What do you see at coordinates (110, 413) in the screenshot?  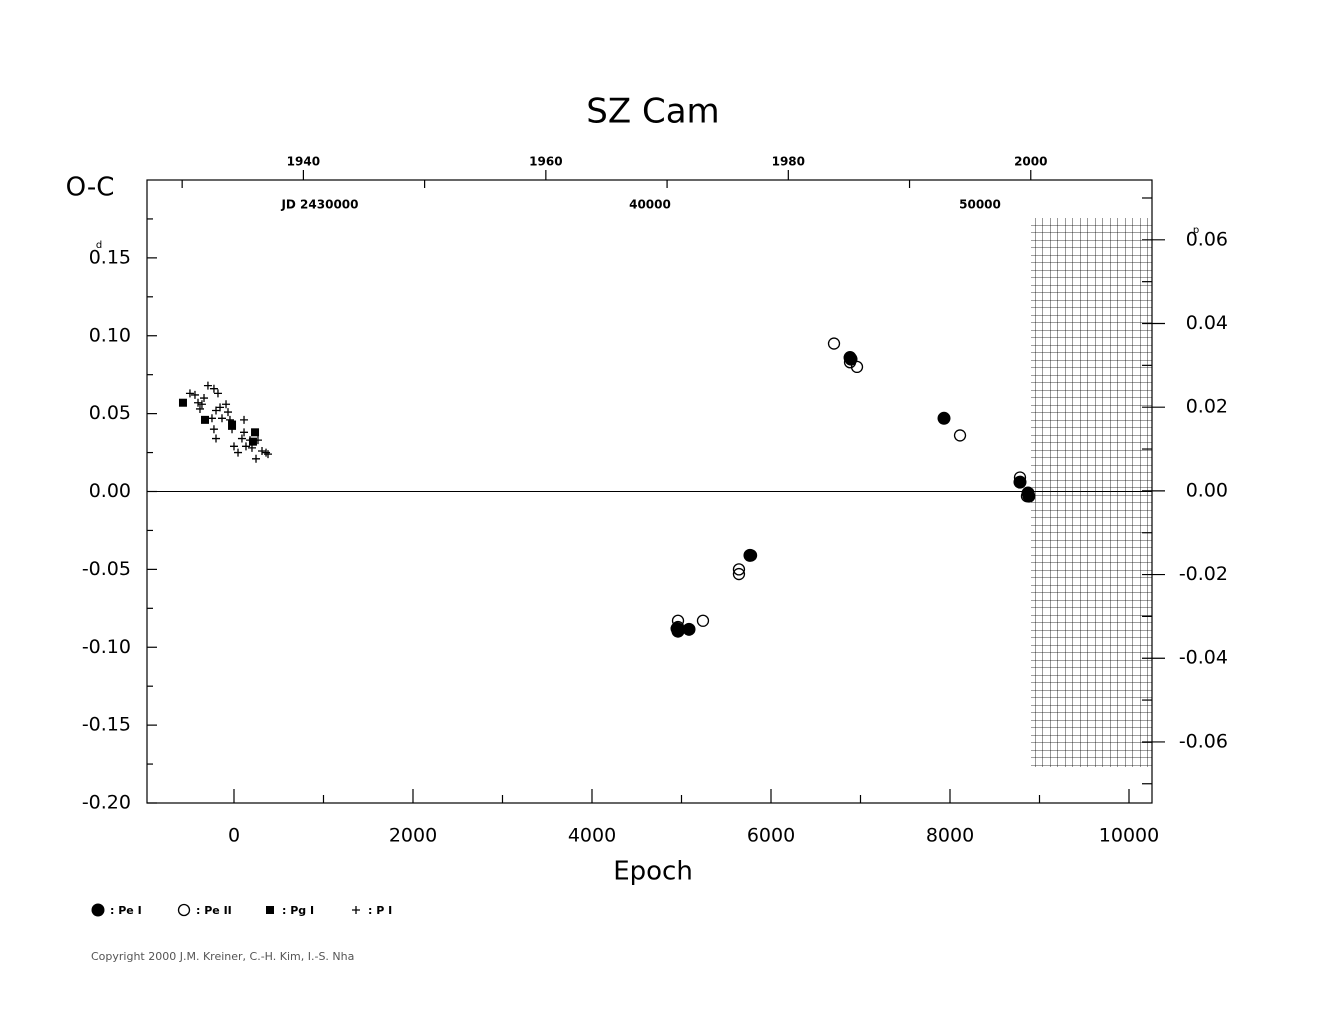 I see `y-tick-label: 0.05` at bounding box center [110, 413].